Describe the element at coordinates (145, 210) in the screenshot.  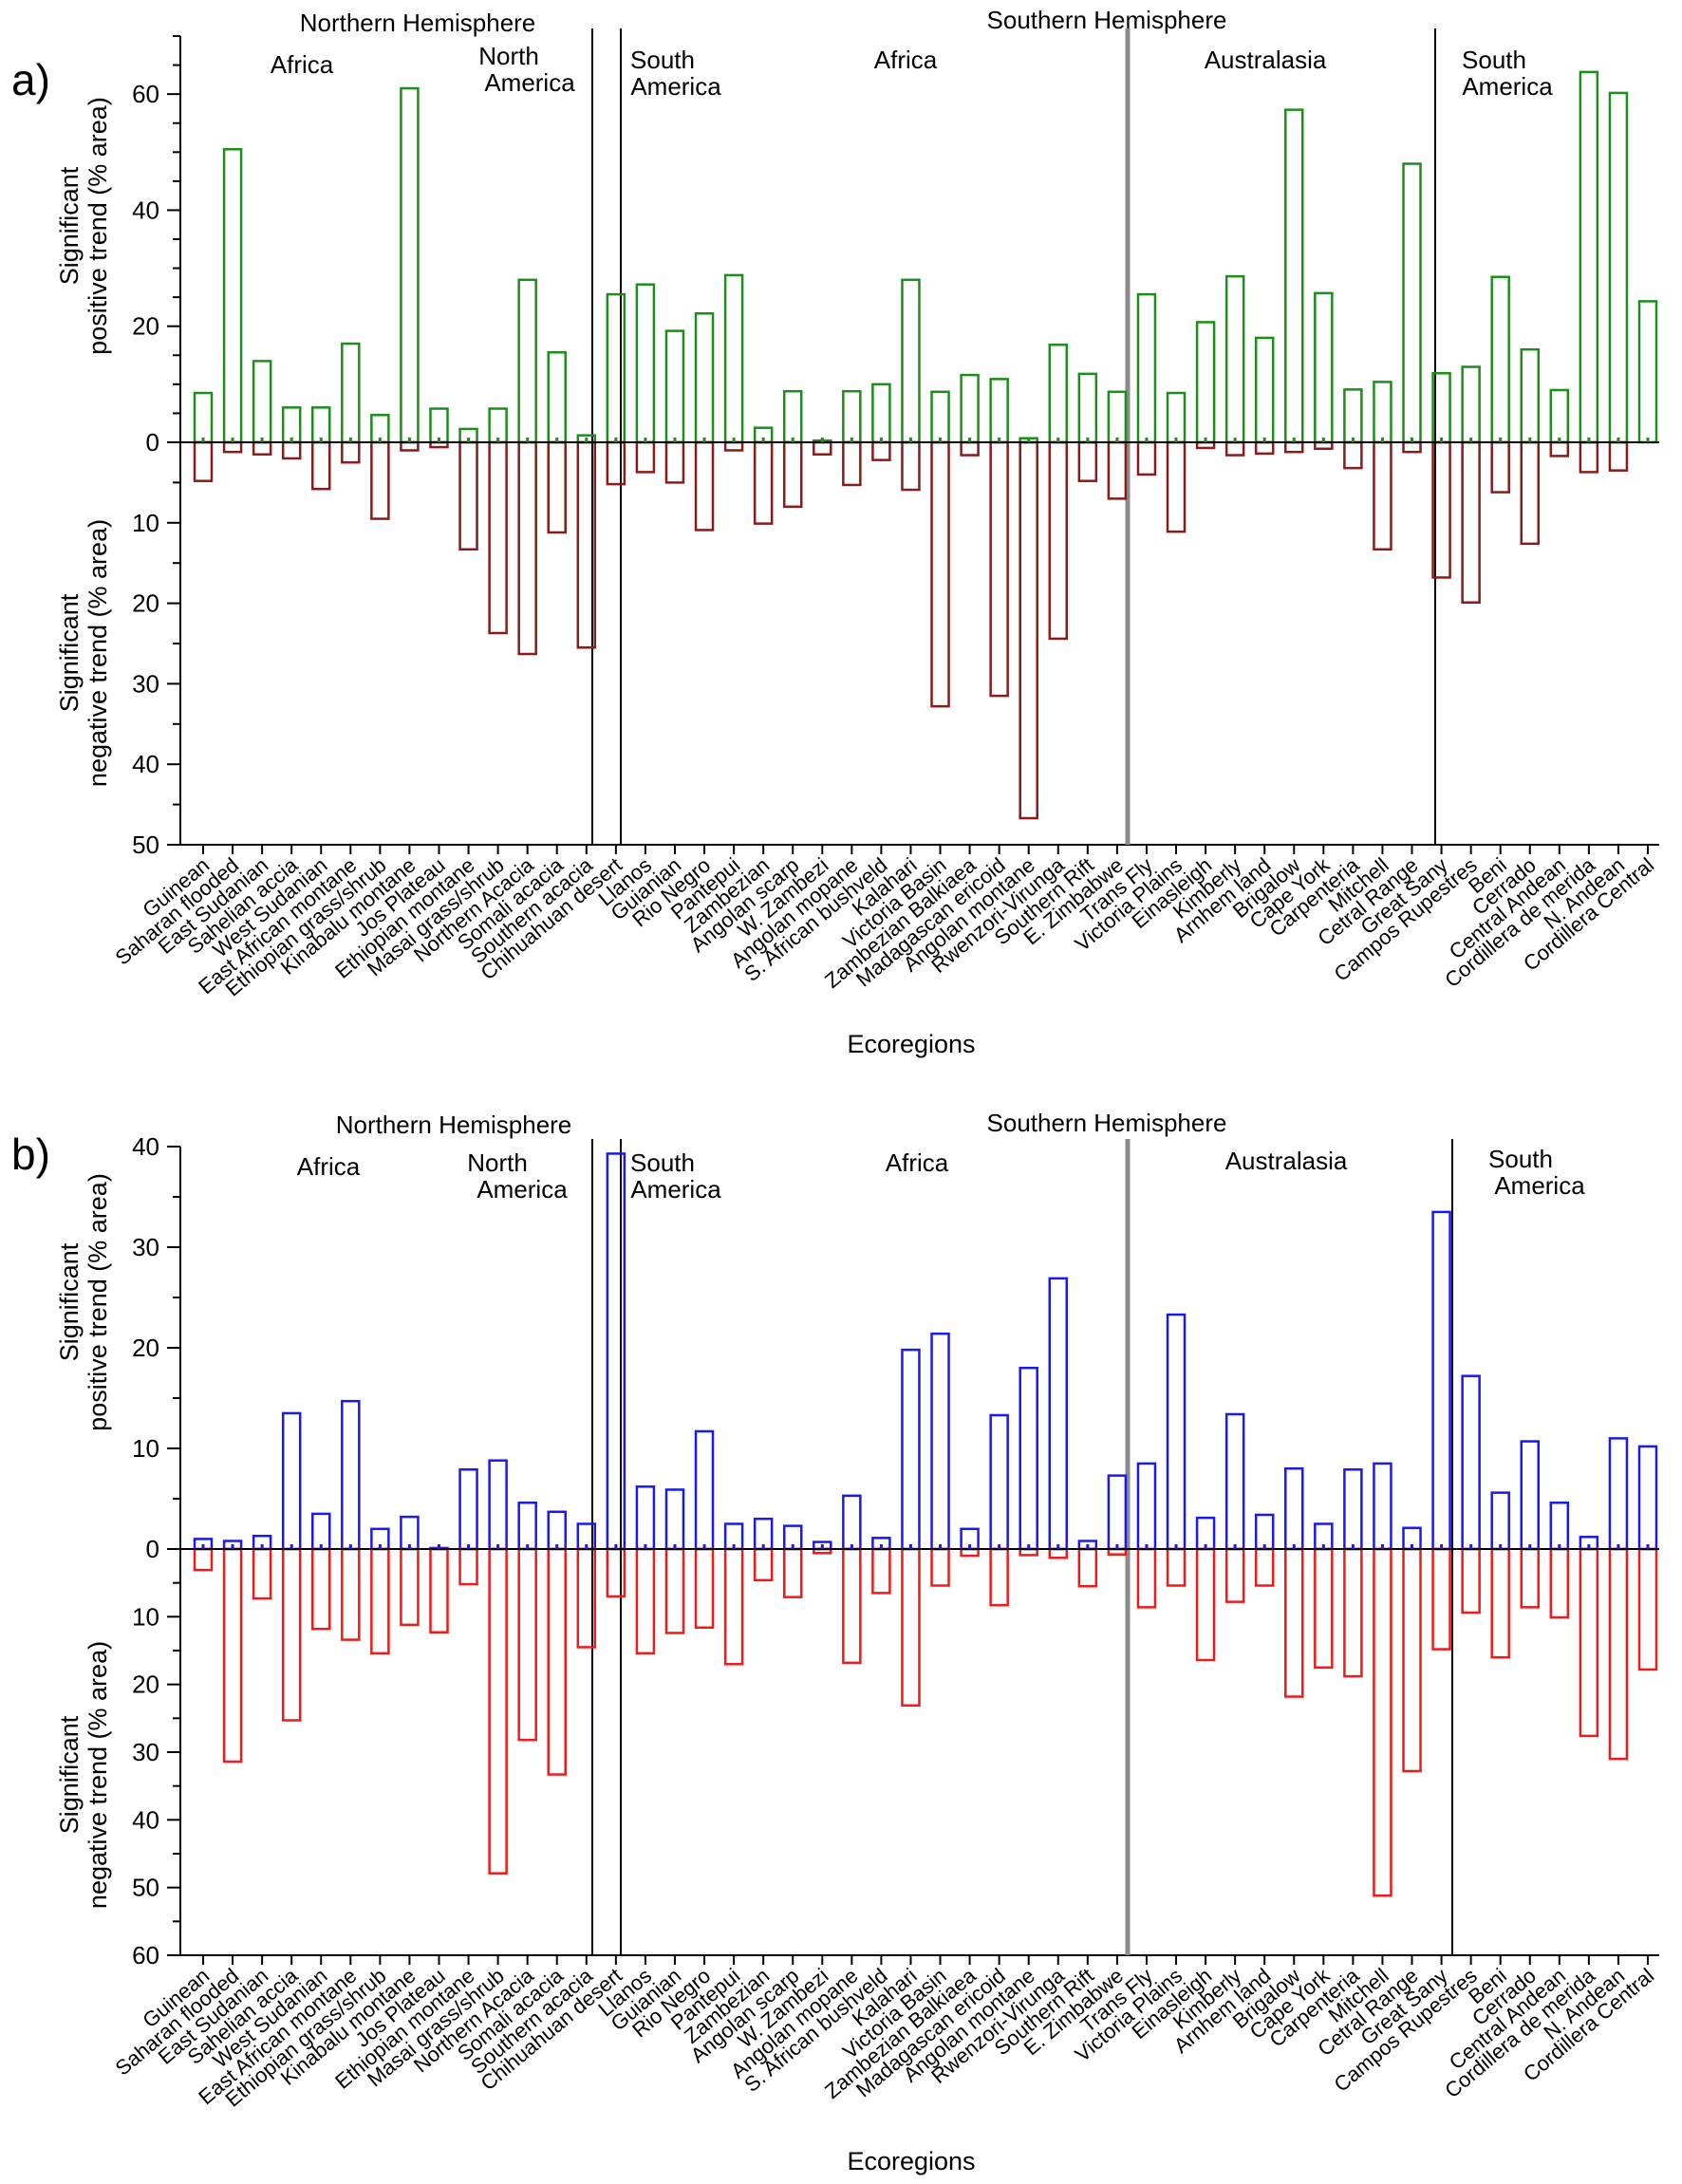
I see `y-tick-label: 40` at that location.